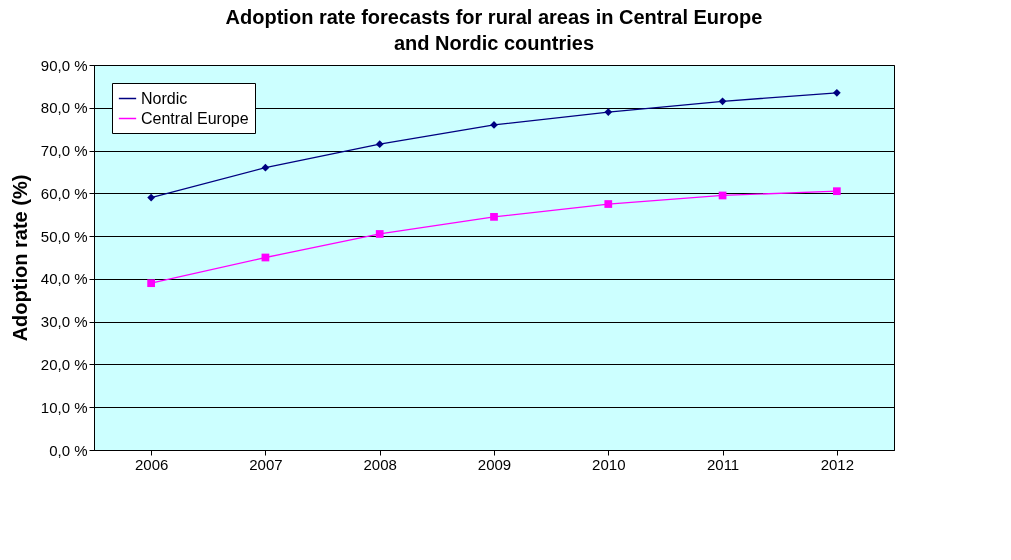  I want to click on legend-label: Nordic, so click(164, 98).